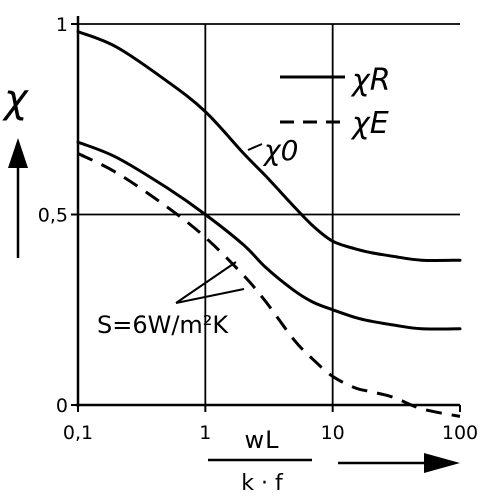  Describe the element at coordinates (78, 433) in the screenshot. I see `x-tick-label: 0,1` at that location.